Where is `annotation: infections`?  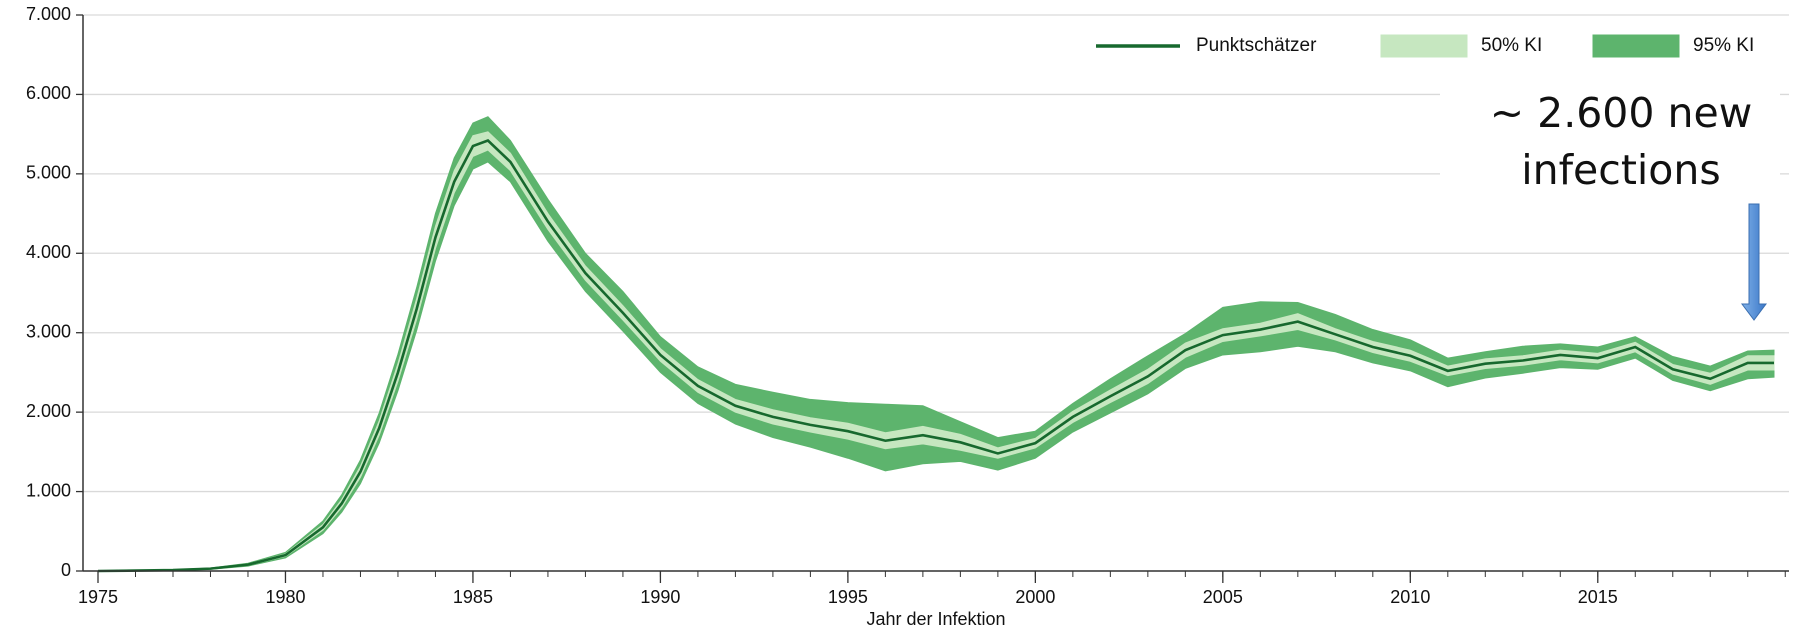
annotation: infections is located at coordinates (1620, 170).